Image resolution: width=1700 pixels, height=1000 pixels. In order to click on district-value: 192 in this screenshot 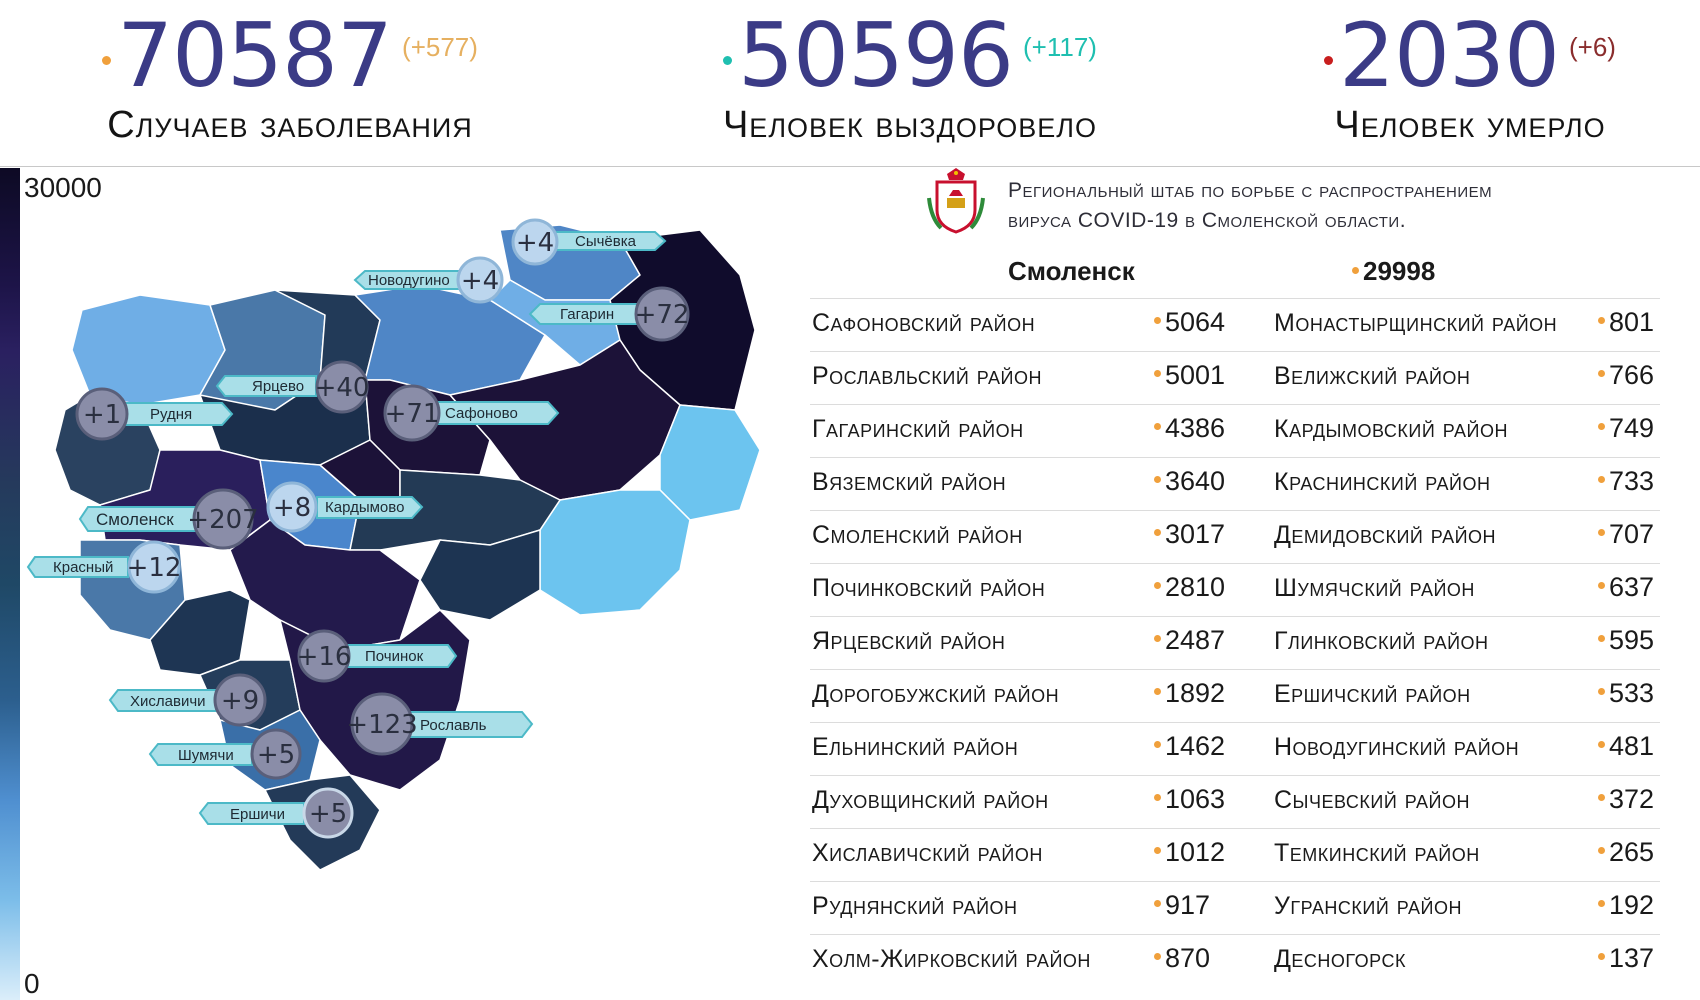, I will do `click(1626, 905)`.